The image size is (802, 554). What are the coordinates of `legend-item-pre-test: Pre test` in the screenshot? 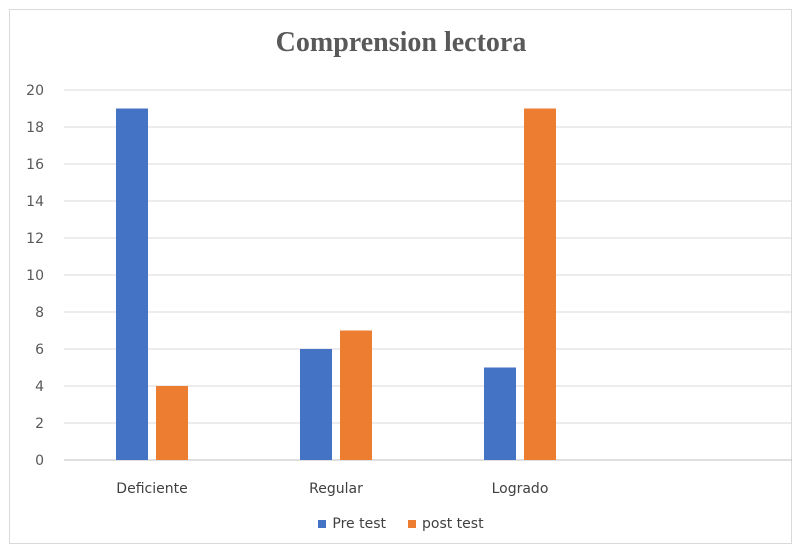 It's located at (352, 524).